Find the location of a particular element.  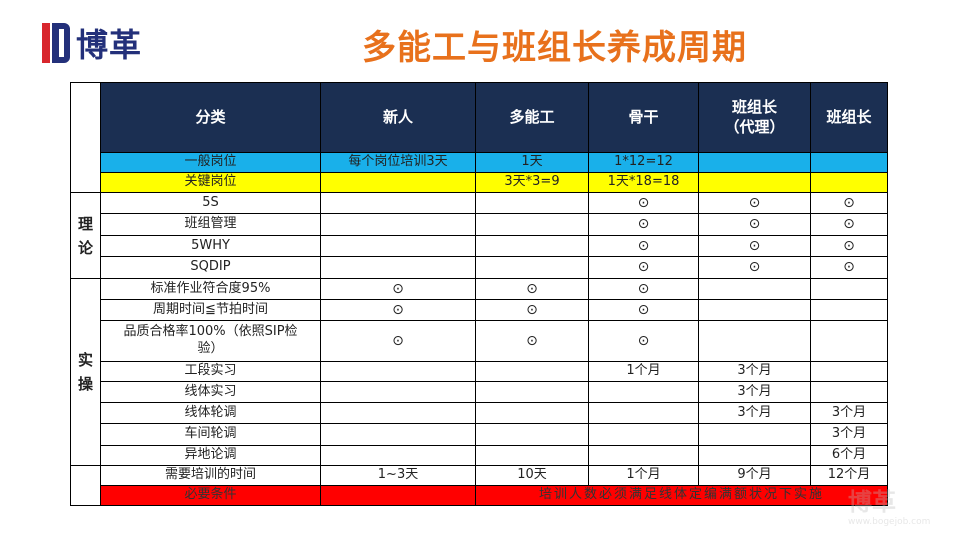

table-row: 车间轮调 3个月 is located at coordinates (479, 434).